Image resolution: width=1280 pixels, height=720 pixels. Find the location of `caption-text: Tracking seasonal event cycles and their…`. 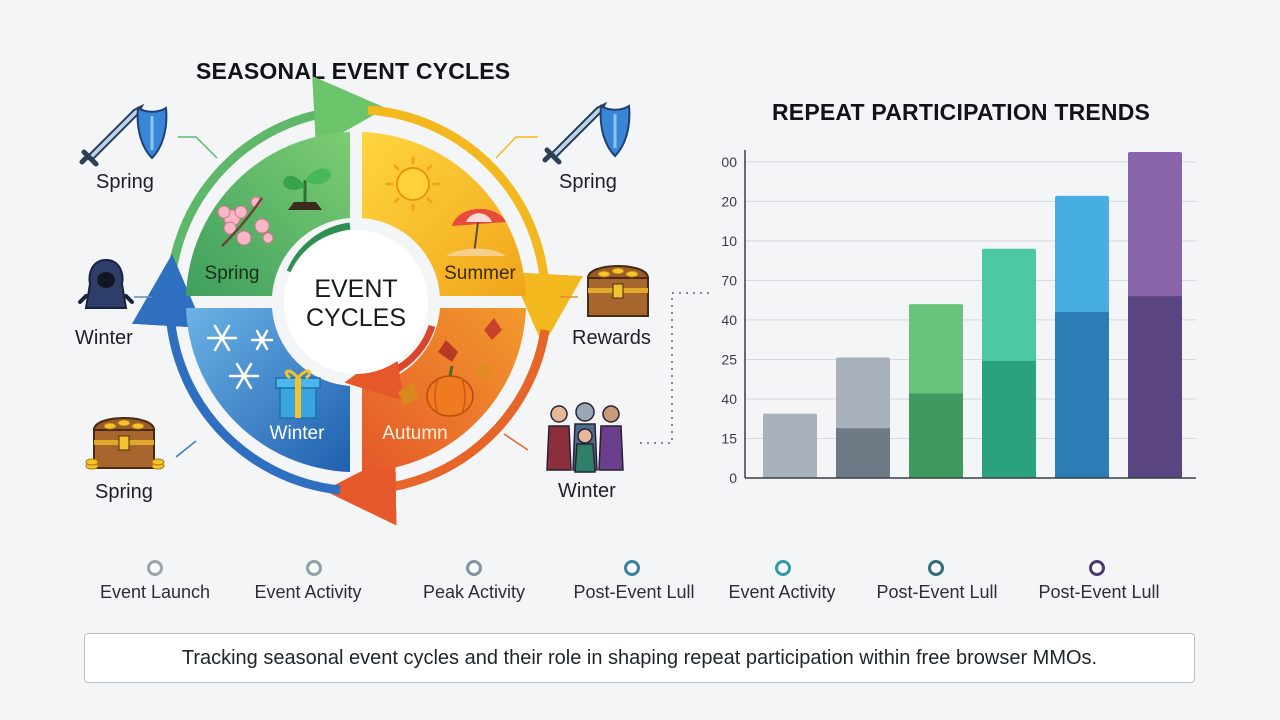

caption-text: Tracking seasonal event cycles and their… is located at coordinates (639, 657).